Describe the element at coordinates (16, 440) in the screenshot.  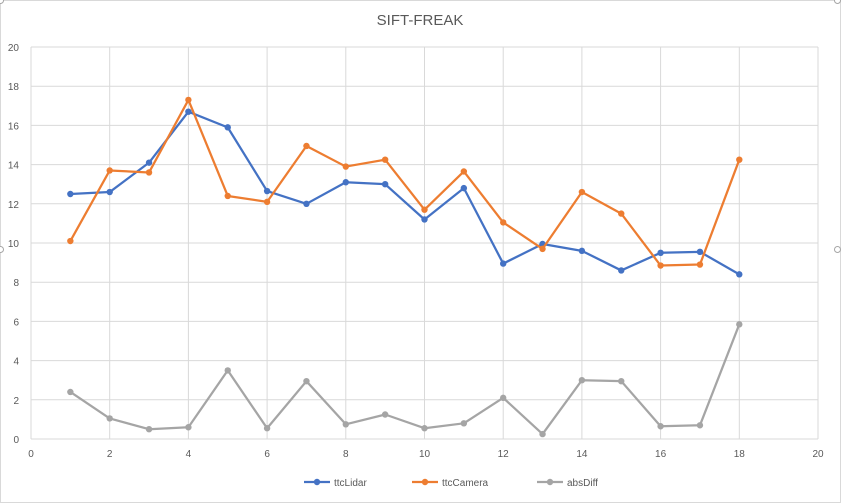
I see `y-tick-label: 0` at that location.